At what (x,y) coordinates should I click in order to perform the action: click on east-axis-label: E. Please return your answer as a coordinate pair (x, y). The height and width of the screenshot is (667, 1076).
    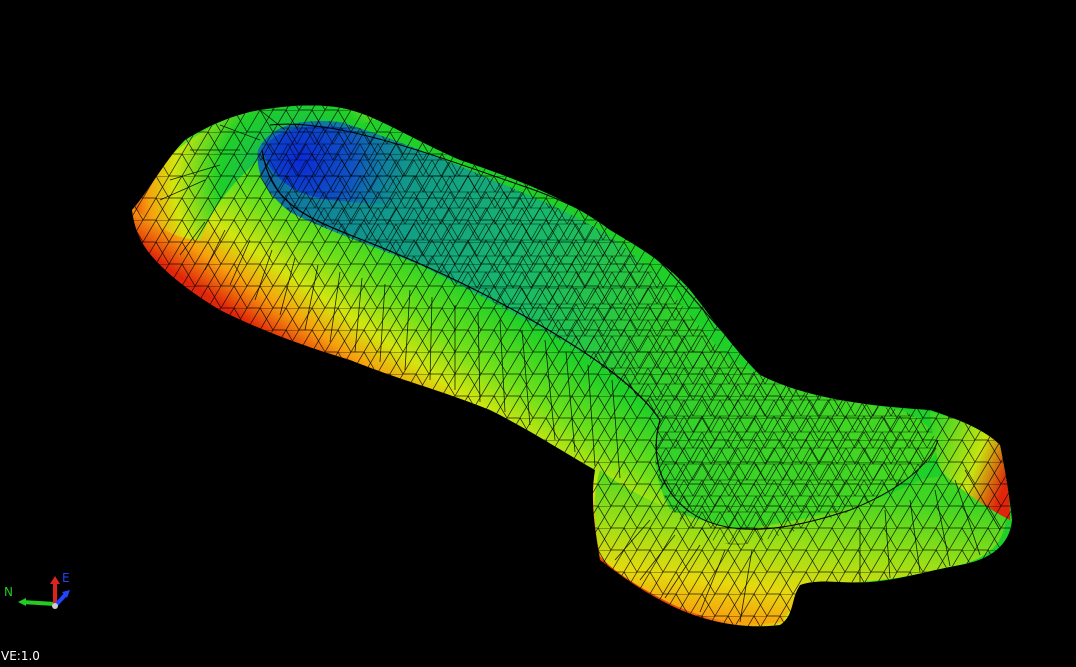
    Looking at the image, I should click on (66, 578).